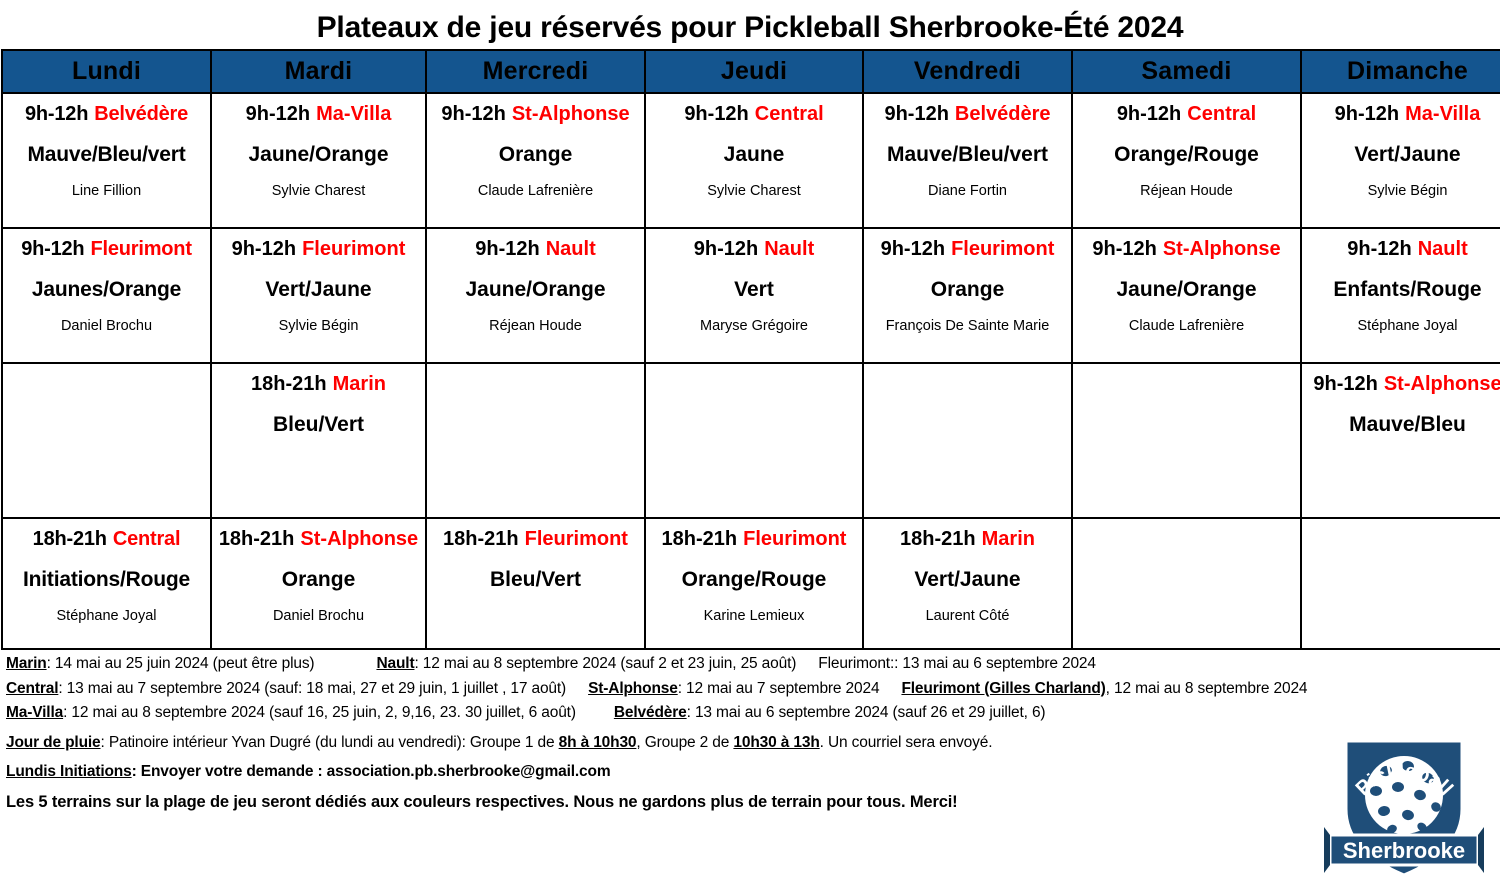 The height and width of the screenshot is (889, 1500). I want to click on slot-courts: Mauve/Bleu, so click(1407, 424).